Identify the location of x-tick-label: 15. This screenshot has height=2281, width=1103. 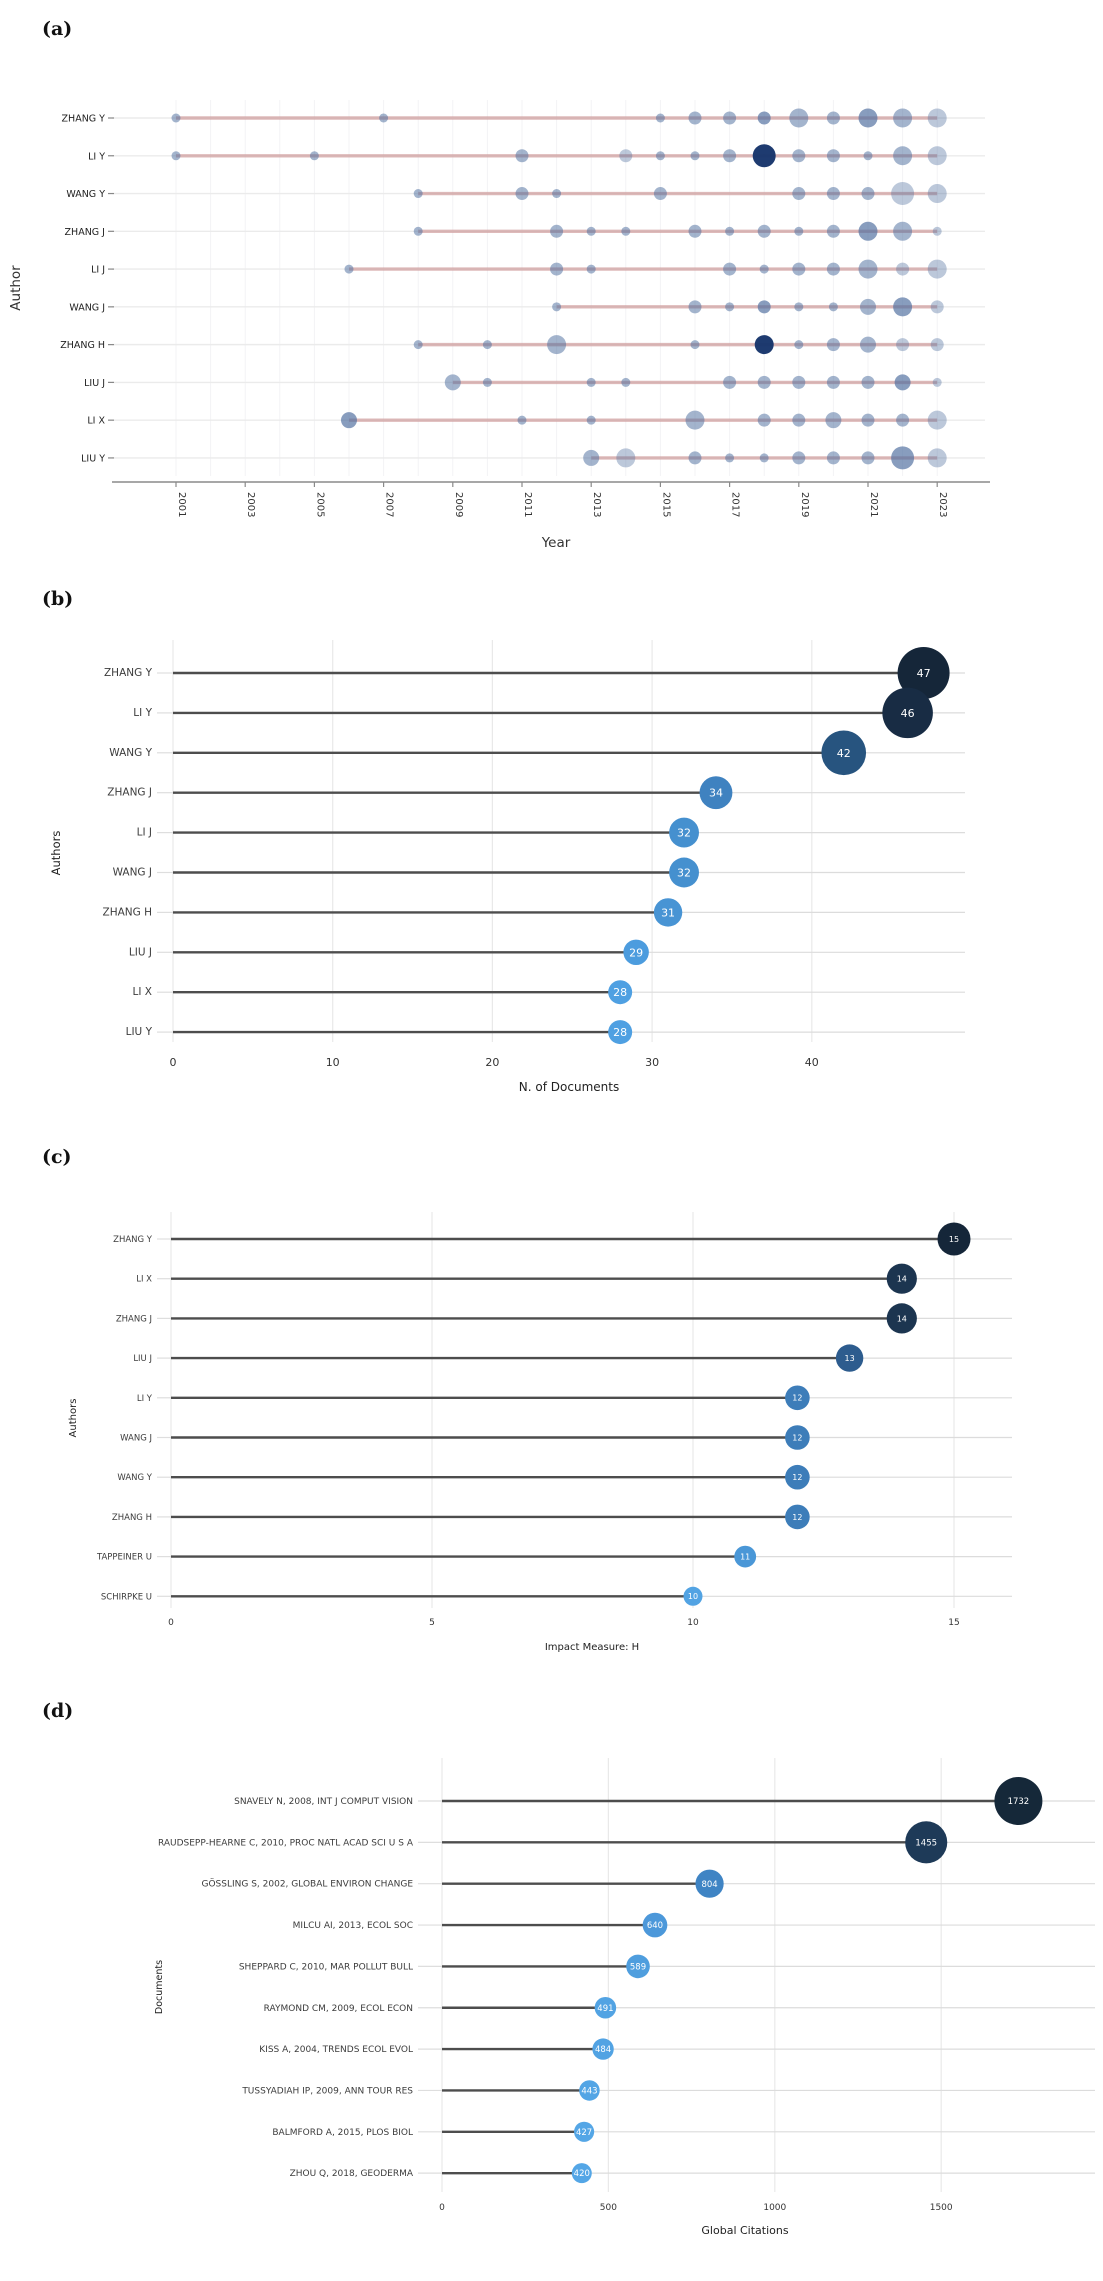
(953, 1623).